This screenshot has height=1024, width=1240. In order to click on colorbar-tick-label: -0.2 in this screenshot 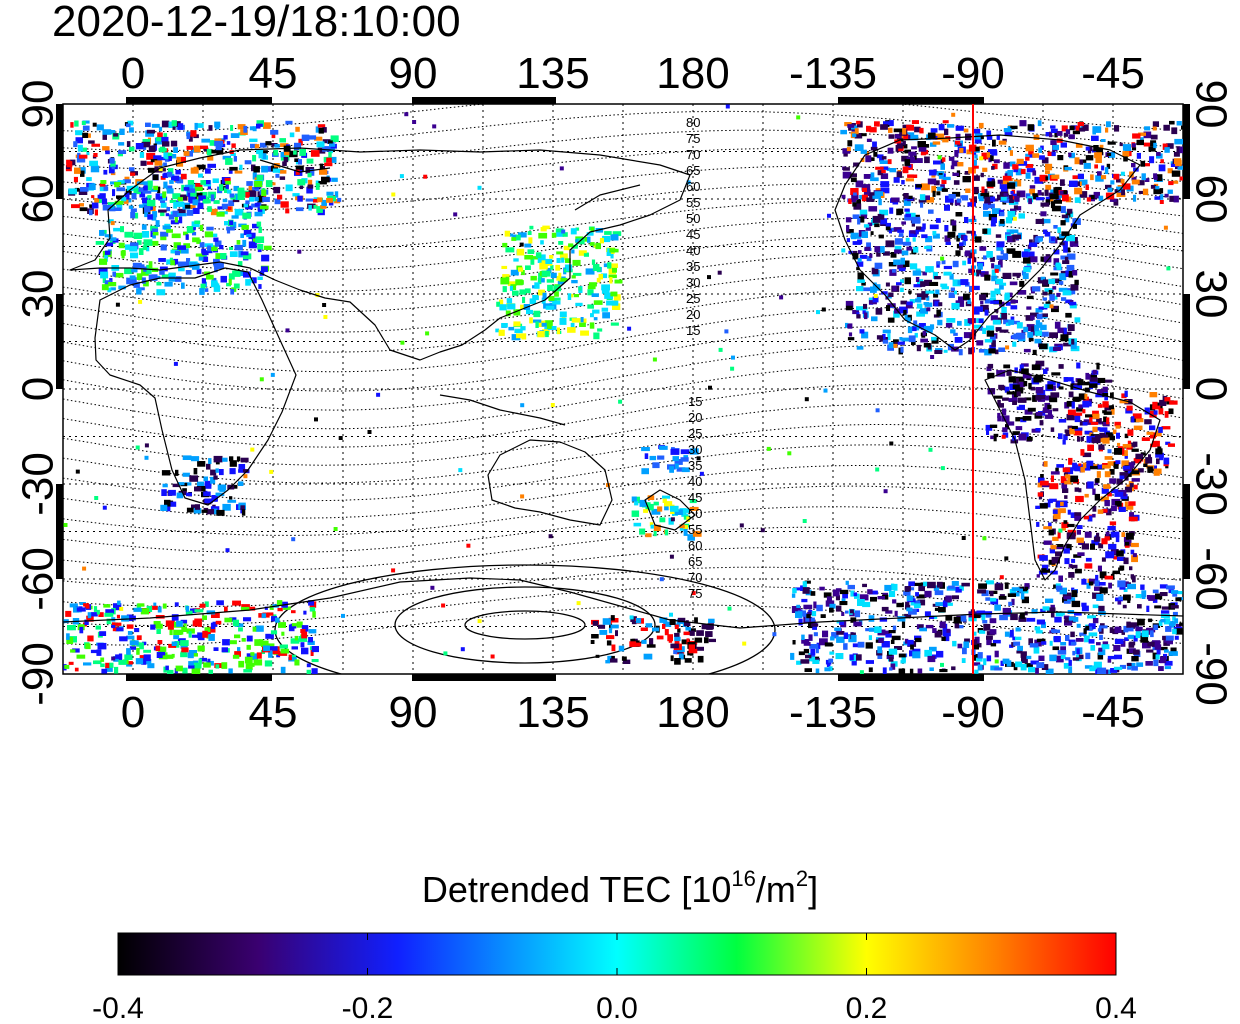, I will do `click(368, 1008)`.